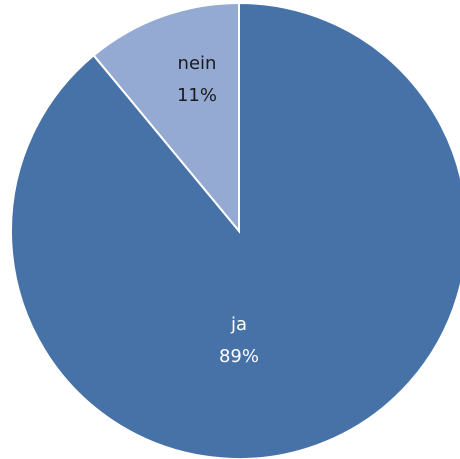  What do you see at coordinates (239, 356) in the screenshot?
I see `slice-value-label: 89%` at bounding box center [239, 356].